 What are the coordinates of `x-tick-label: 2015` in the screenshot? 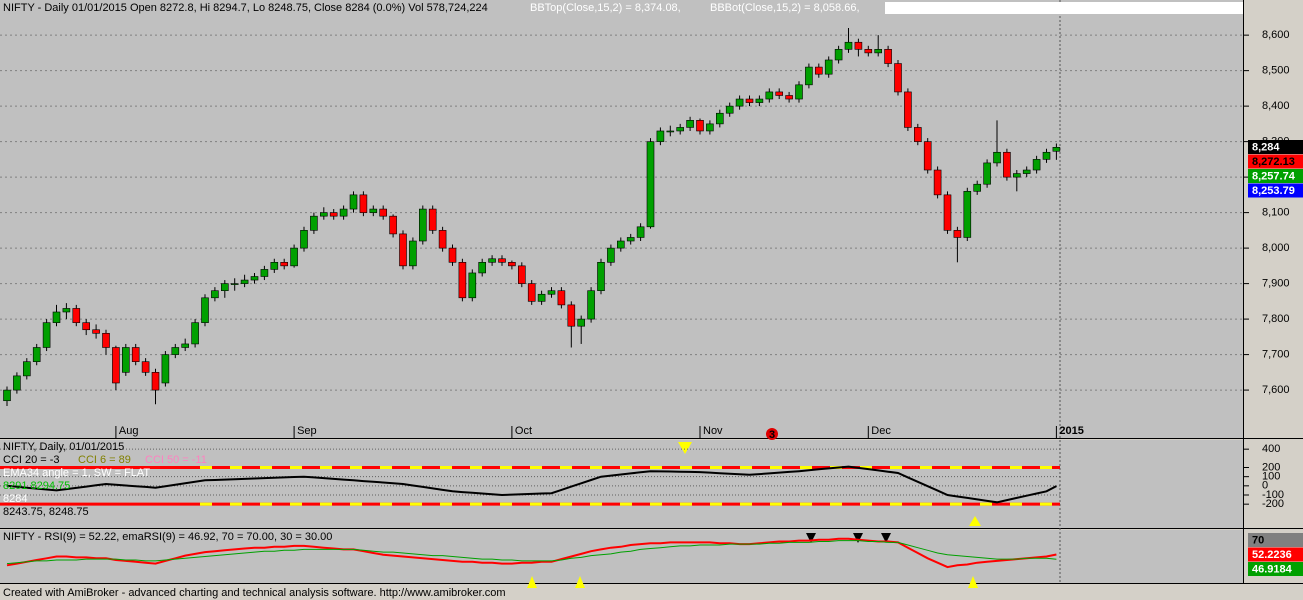 It's located at (1071, 431).